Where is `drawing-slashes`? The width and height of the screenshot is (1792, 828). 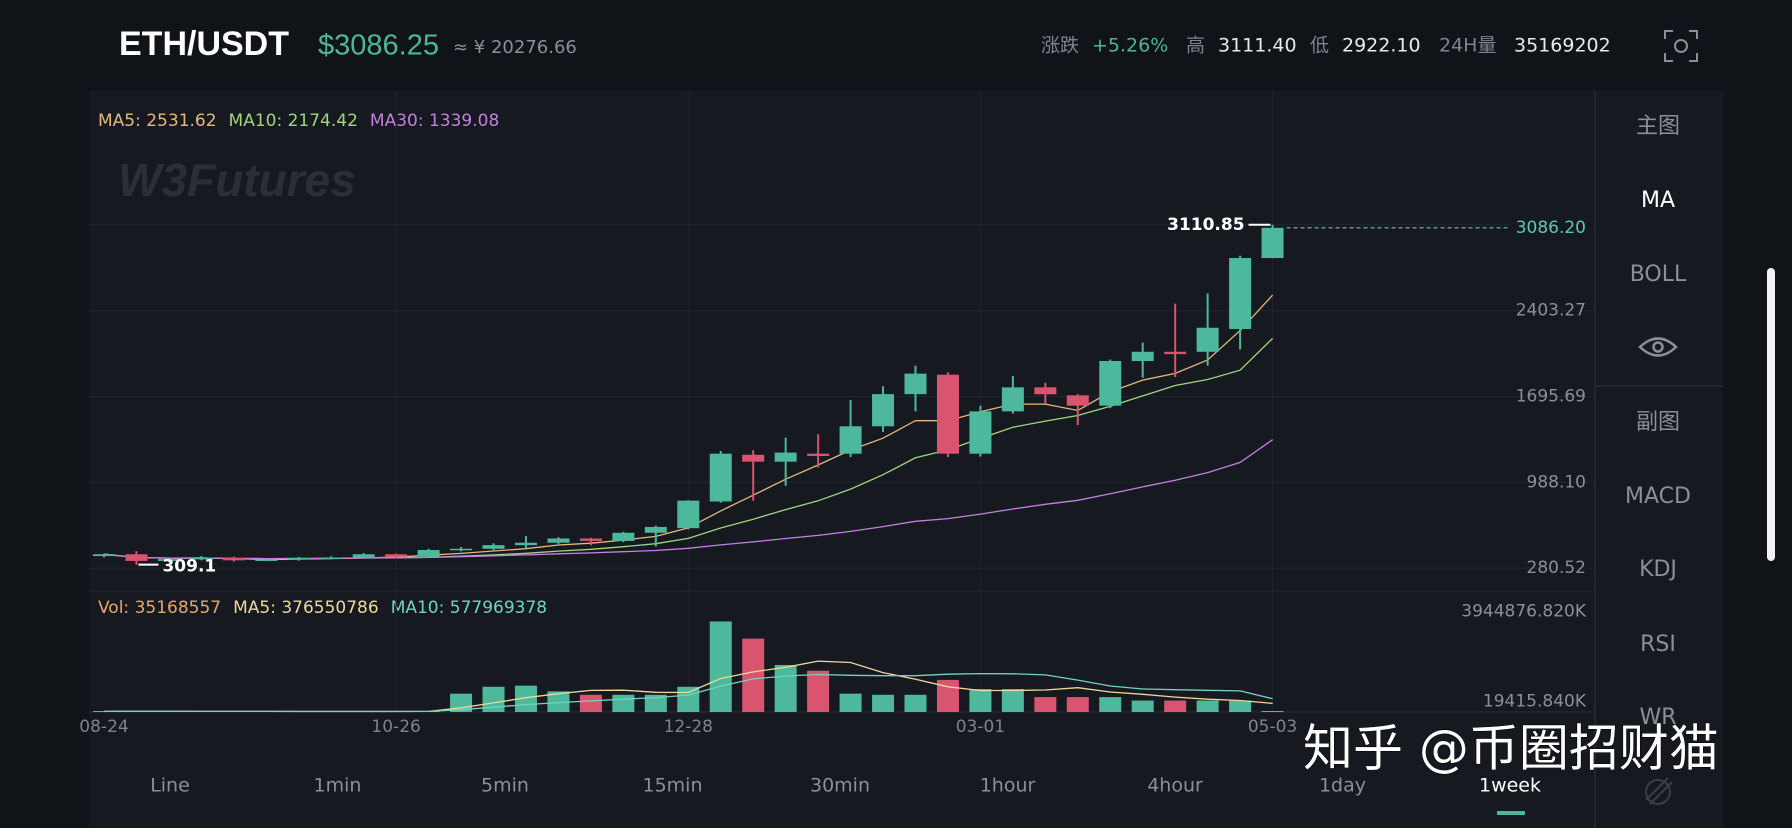 drawing-slashes is located at coordinates (1659, 791).